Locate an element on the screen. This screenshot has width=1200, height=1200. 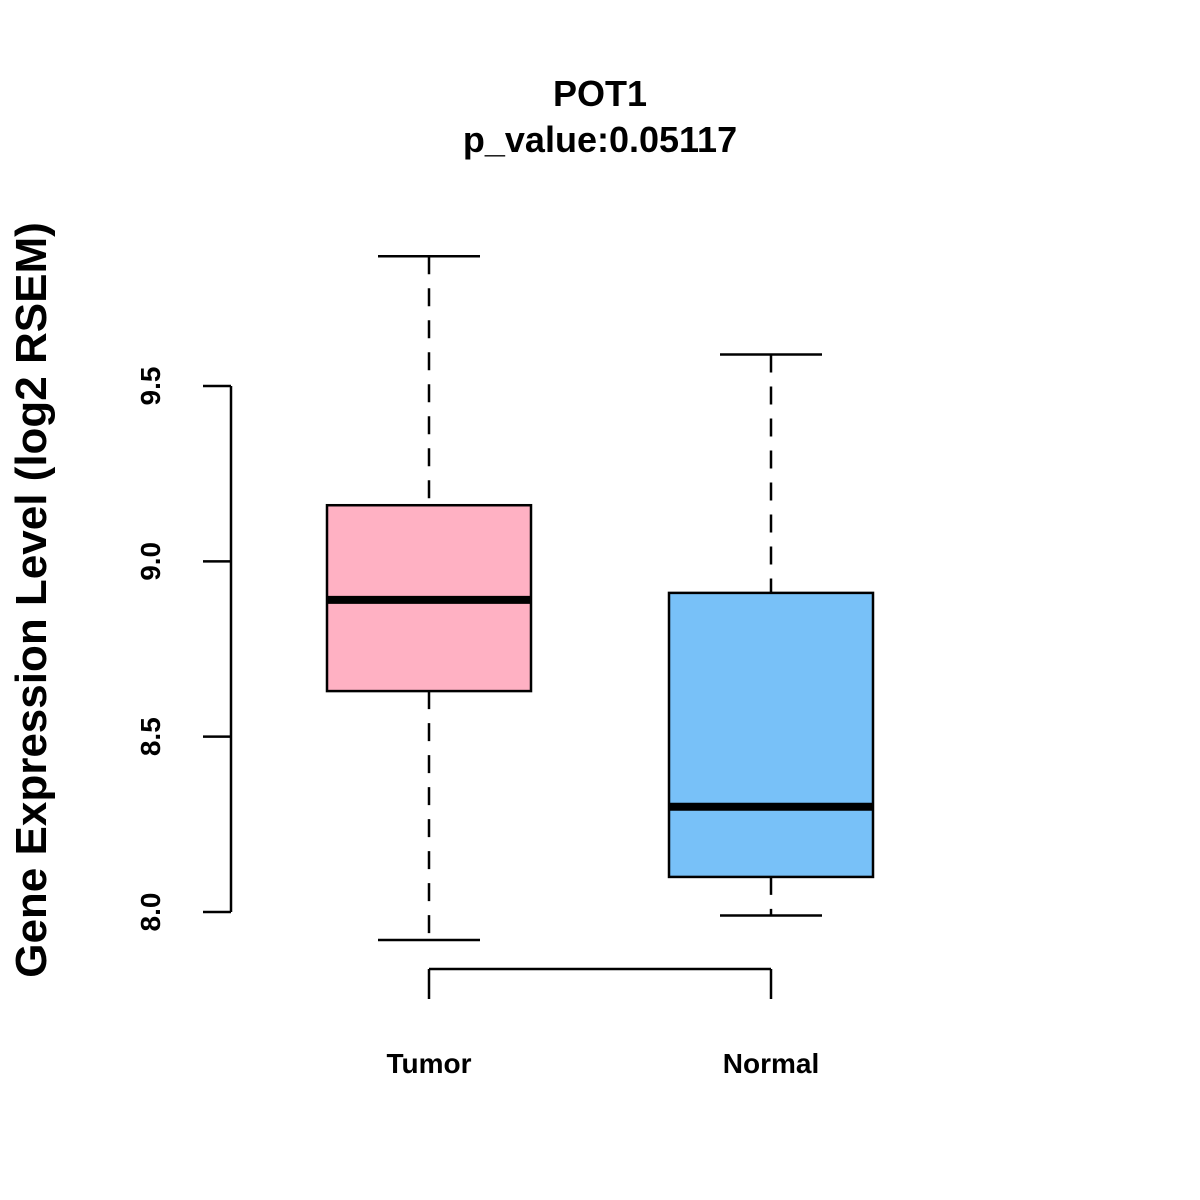
box-body is located at coordinates (771, 735).